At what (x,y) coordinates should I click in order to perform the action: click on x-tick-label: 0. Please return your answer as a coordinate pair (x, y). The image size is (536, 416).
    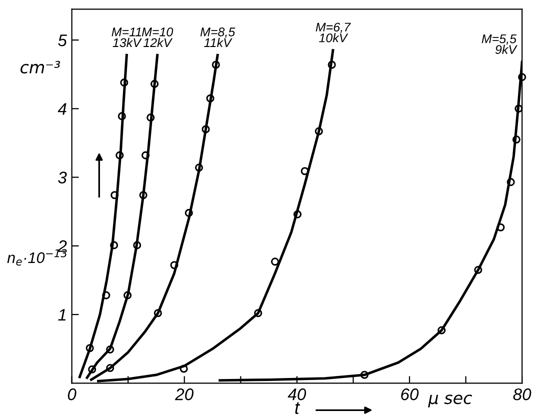
    Looking at the image, I should click on (72, 394).